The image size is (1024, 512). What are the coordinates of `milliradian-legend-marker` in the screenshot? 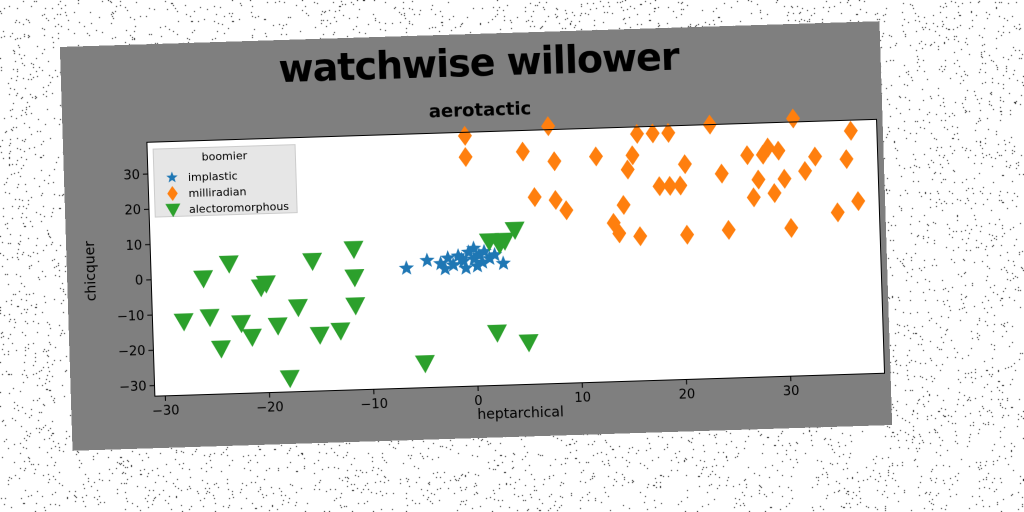 It's located at (172, 194).